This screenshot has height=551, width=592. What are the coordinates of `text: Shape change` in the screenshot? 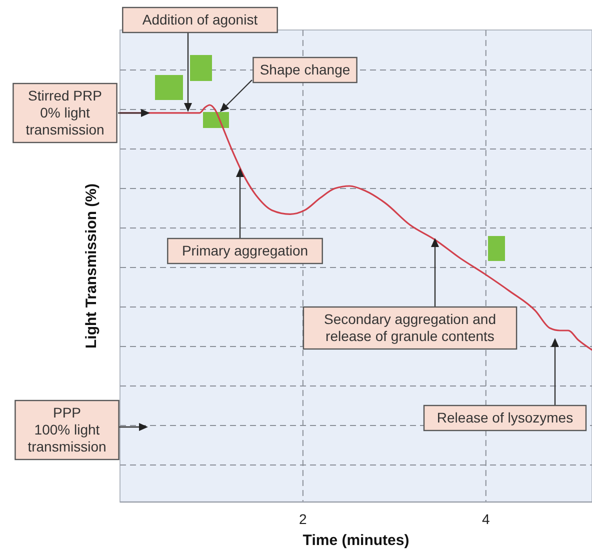 It's located at (305, 70).